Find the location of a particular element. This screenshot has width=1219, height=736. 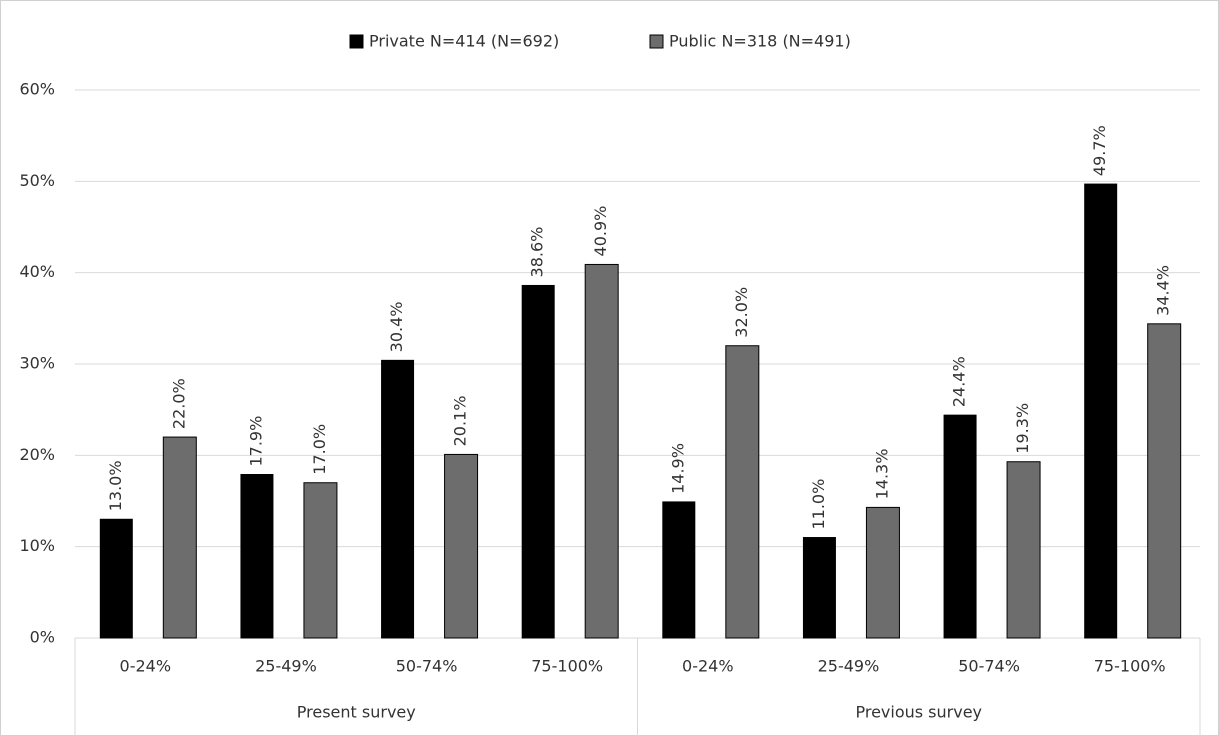

value-label: 40.9% is located at coordinates (600, 231).